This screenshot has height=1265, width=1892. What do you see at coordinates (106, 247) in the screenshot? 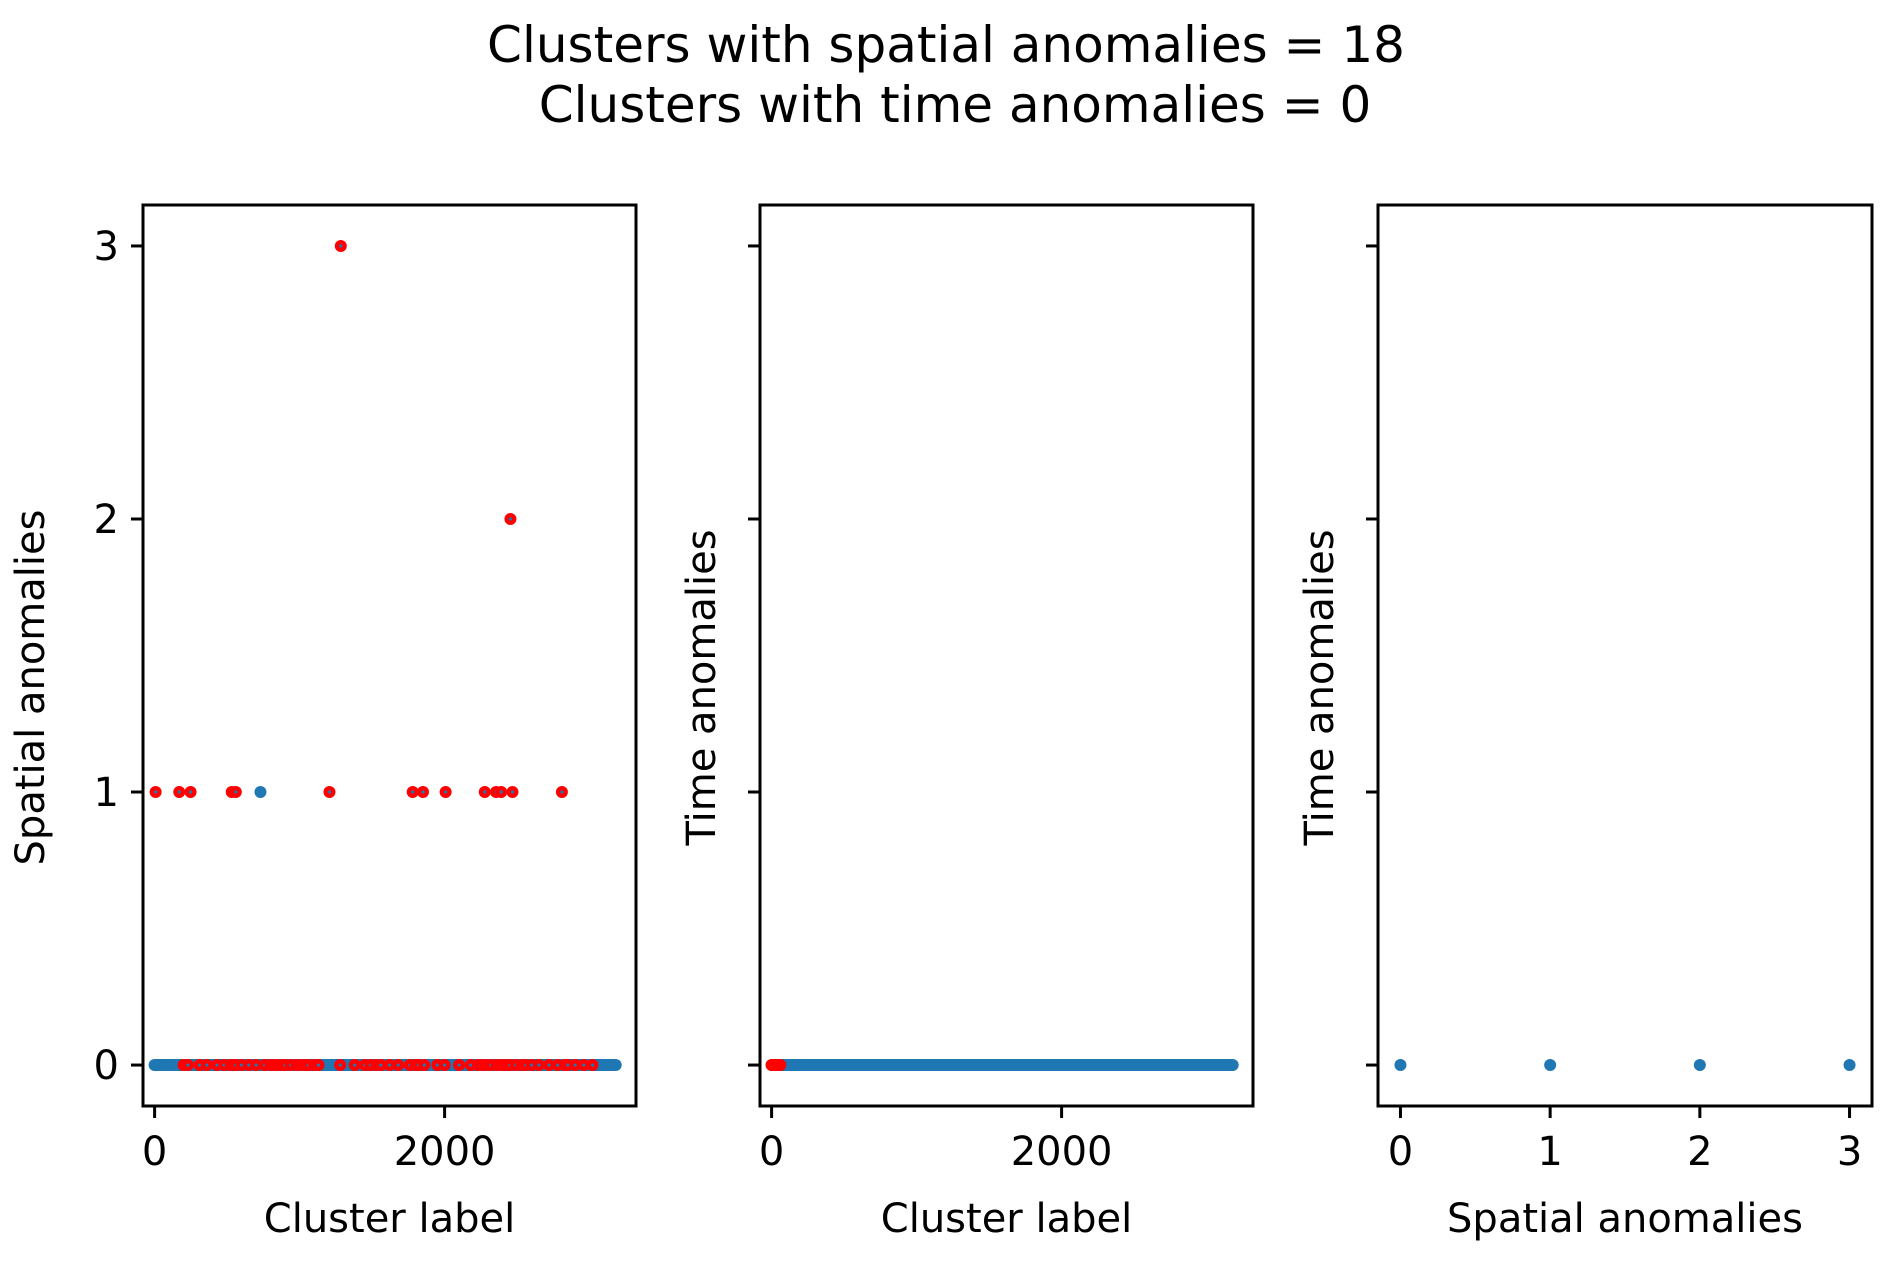
I see `y-tick-label: 3` at bounding box center [106, 247].